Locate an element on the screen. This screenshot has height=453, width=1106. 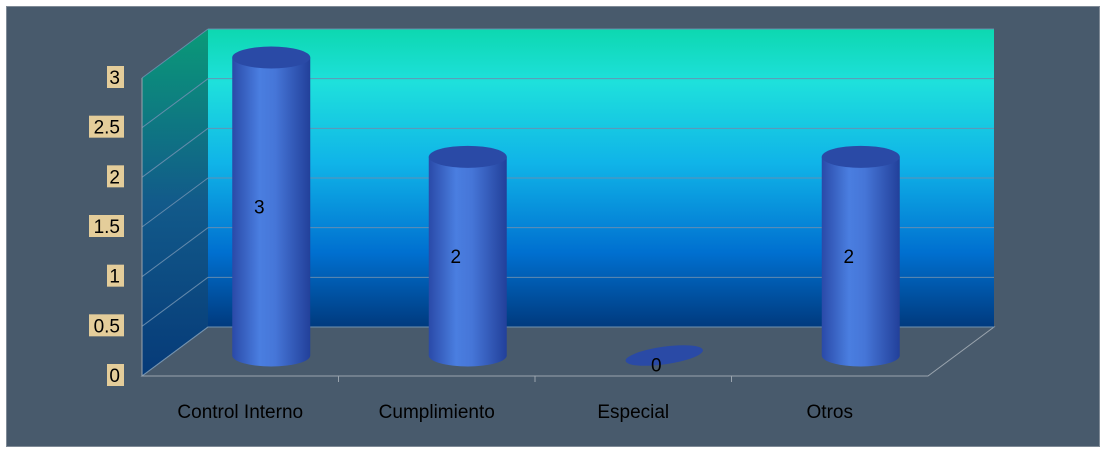
y-tick-label: 1 is located at coordinates (114, 277).